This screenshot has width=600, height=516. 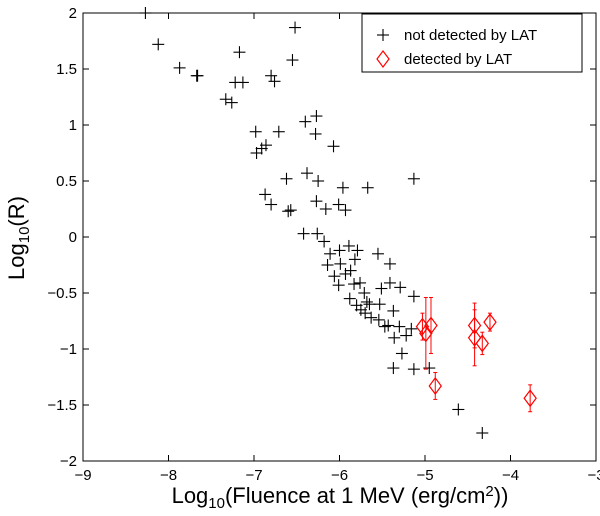 I want to click on x-axis-title-superscript: 2, so click(x=489, y=491).